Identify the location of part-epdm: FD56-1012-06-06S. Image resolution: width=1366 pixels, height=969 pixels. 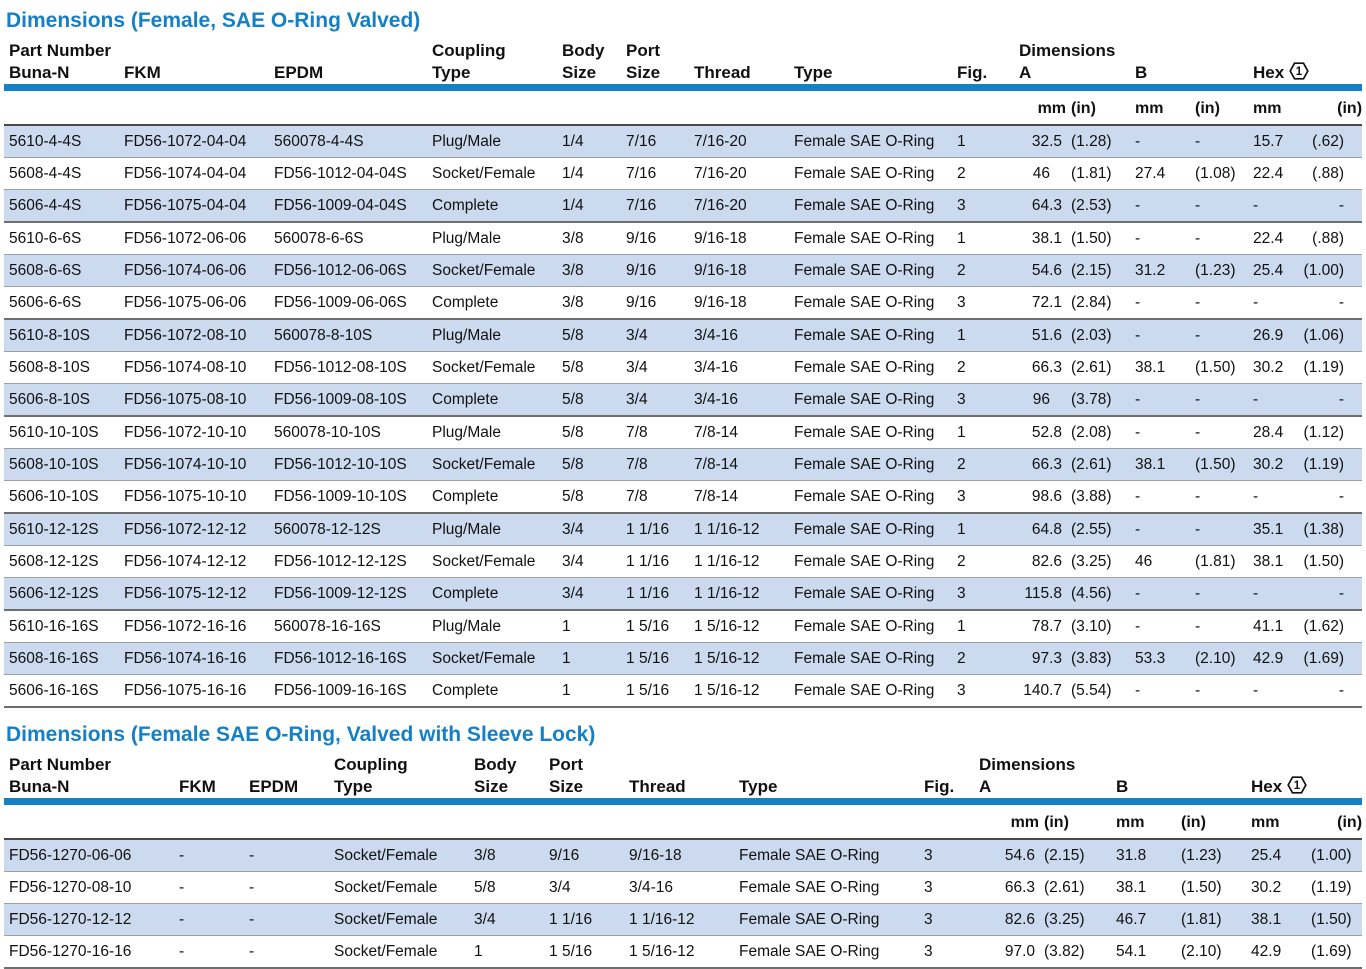
(348, 270).